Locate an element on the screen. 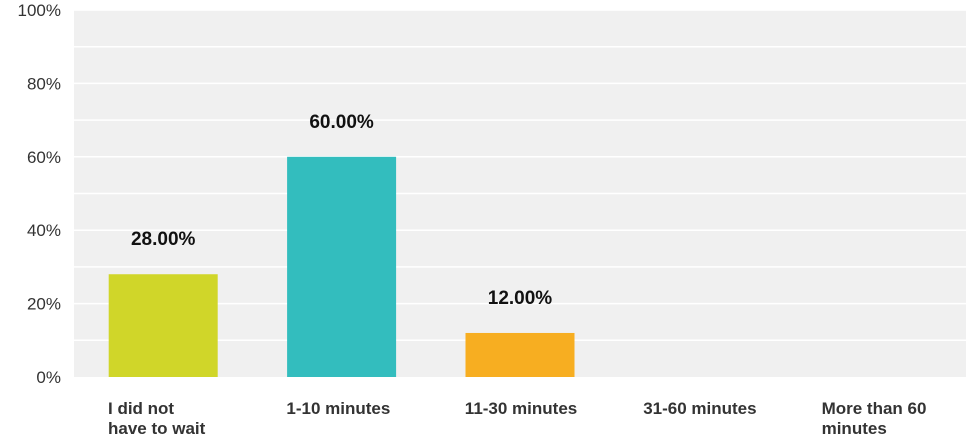 Image resolution: width=969 pixels, height=445 pixels. y-tick-label: 0% is located at coordinates (48, 377).